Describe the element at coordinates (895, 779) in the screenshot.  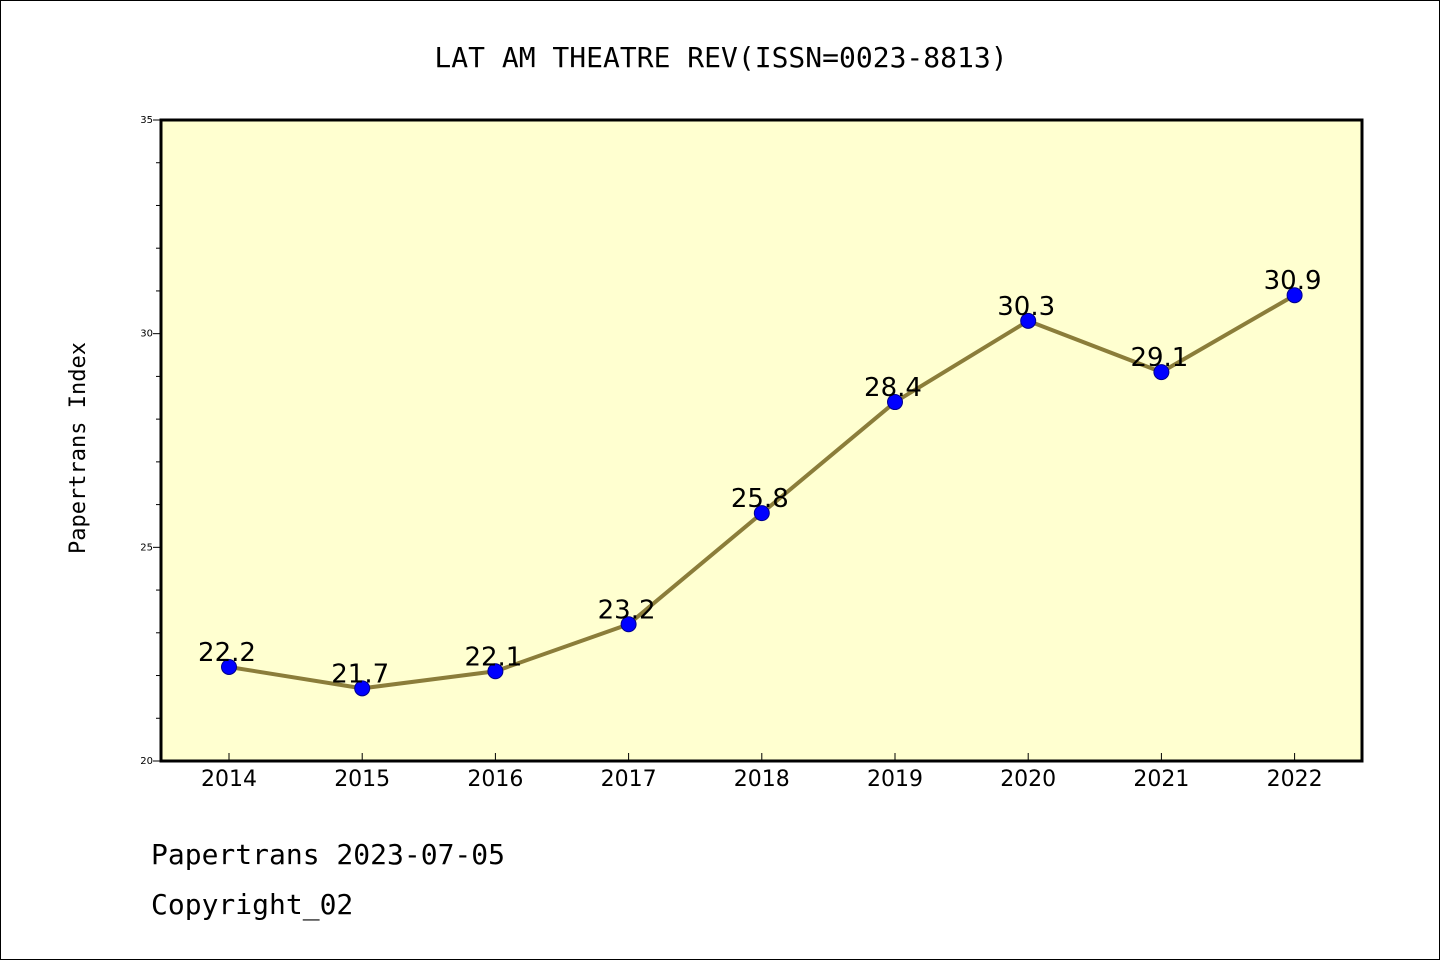
I see `x-tick-label: 2019` at that location.